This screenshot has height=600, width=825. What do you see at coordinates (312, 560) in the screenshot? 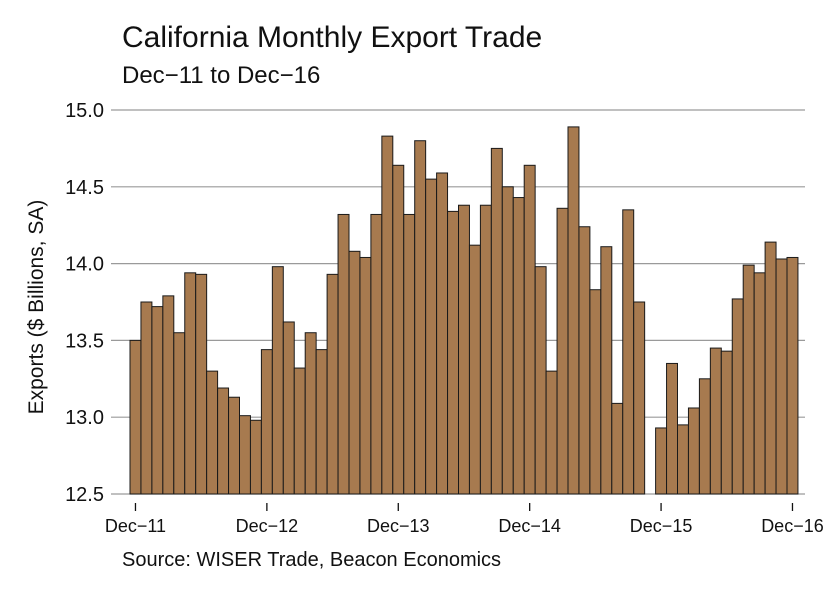
I see `source-note: Source: WISER Trade, Beacon Economics` at bounding box center [312, 560].